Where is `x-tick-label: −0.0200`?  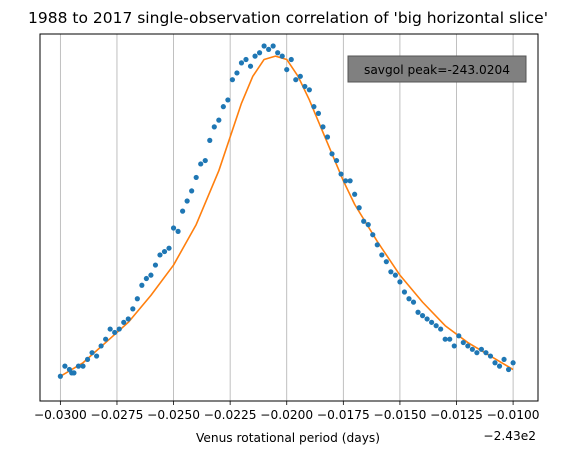 x-tick-label: −0.0200 is located at coordinates (286, 415).